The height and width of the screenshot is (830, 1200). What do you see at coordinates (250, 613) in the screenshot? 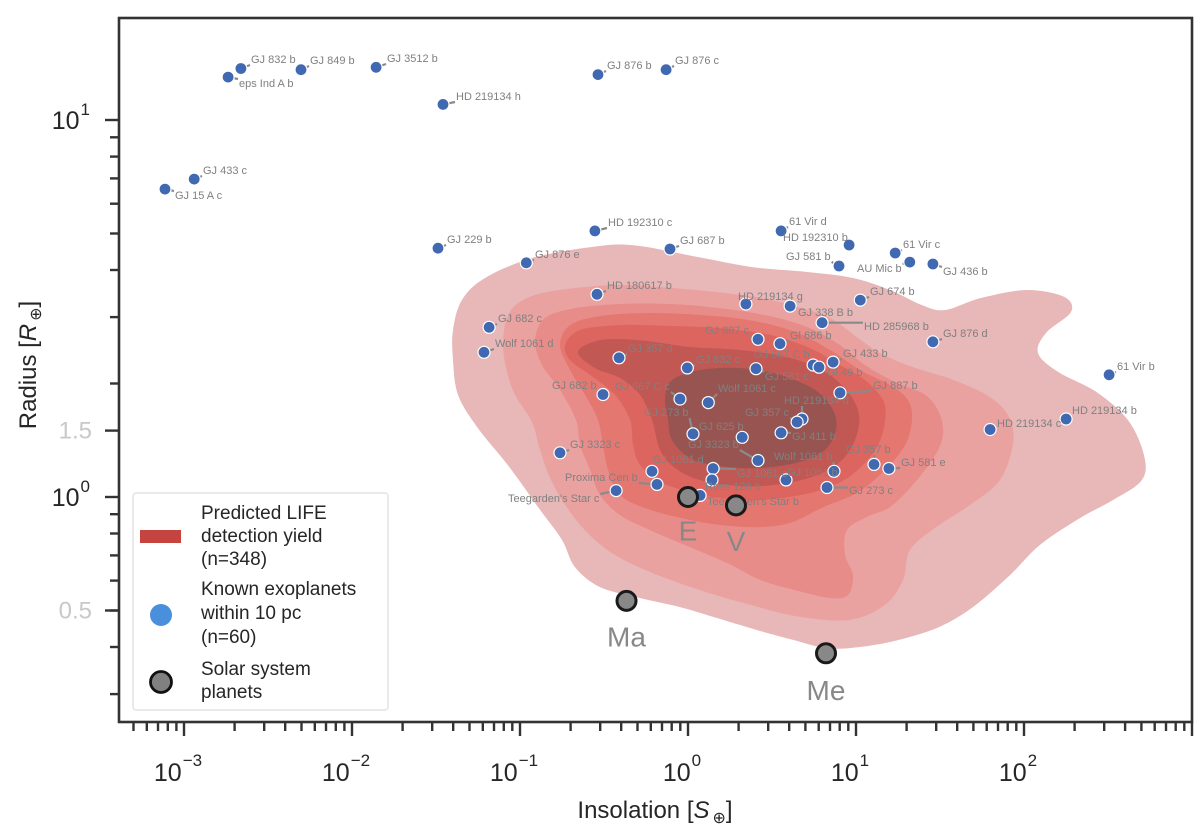
I see `legend-text-line: within 10 pc` at bounding box center [250, 613].